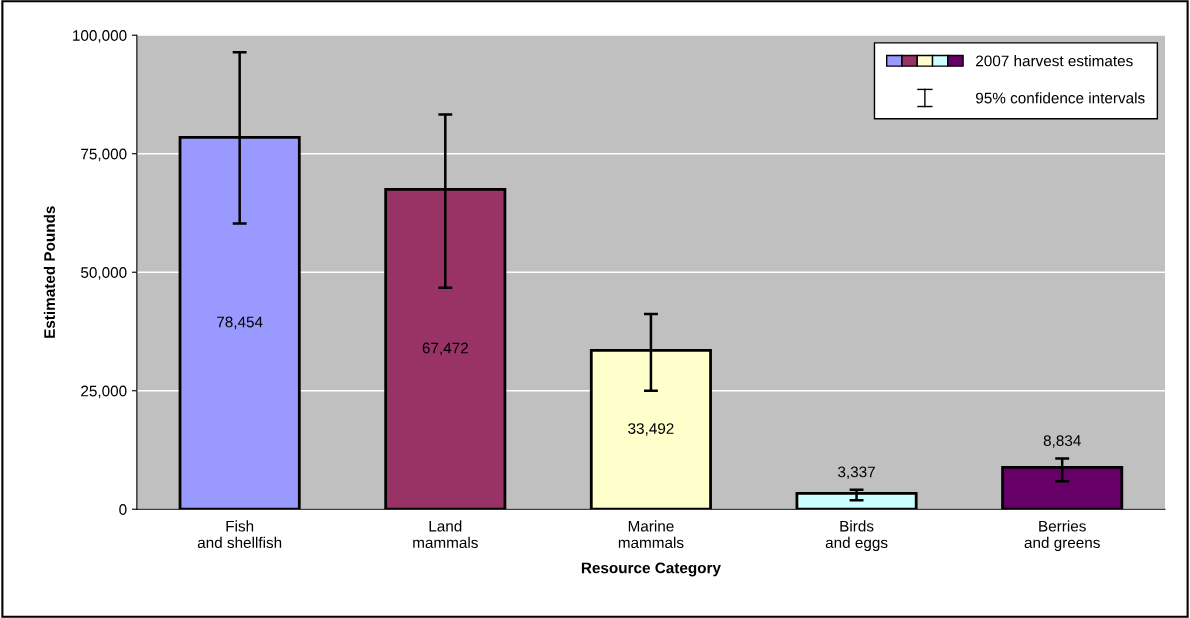 This screenshot has height=618, width=1190. What do you see at coordinates (1060, 98) in the screenshot?
I see `annotation: 95% confidence intervals` at bounding box center [1060, 98].